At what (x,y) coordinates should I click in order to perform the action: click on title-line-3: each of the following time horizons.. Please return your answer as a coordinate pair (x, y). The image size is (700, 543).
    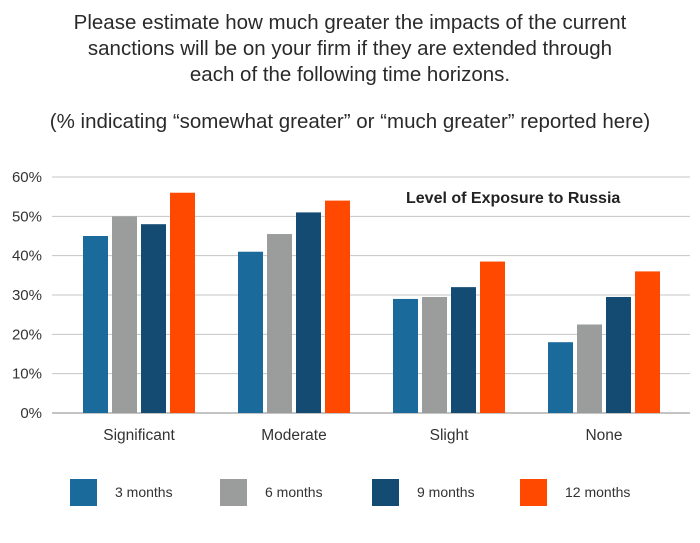
    Looking at the image, I should click on (350, 74).